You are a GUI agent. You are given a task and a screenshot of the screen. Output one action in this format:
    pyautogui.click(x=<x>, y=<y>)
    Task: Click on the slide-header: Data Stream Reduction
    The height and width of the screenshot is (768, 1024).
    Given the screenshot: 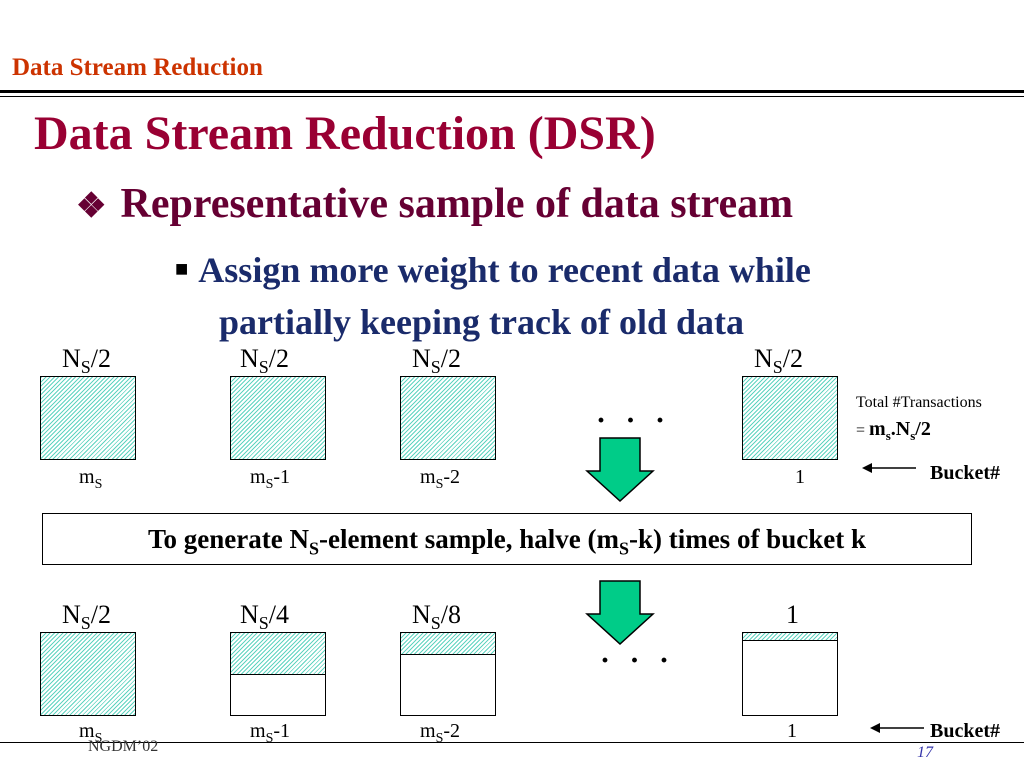 What is the action you would take?
    pyautogui.click(x=137, y=67)
    